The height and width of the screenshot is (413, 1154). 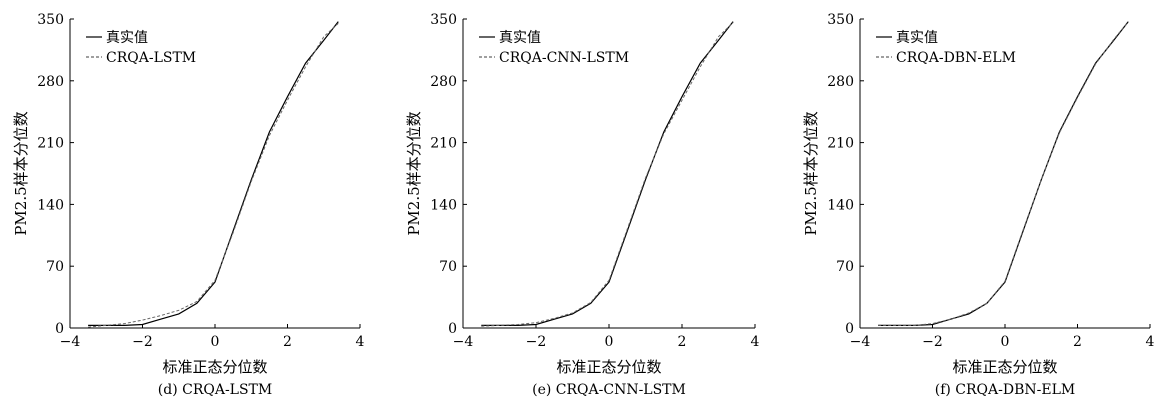 What do you see at coordinates (564, 58) in the screenshot?
I see `legend-label: CRQA-CNN-LSTM` at bounding box center [564, 58].